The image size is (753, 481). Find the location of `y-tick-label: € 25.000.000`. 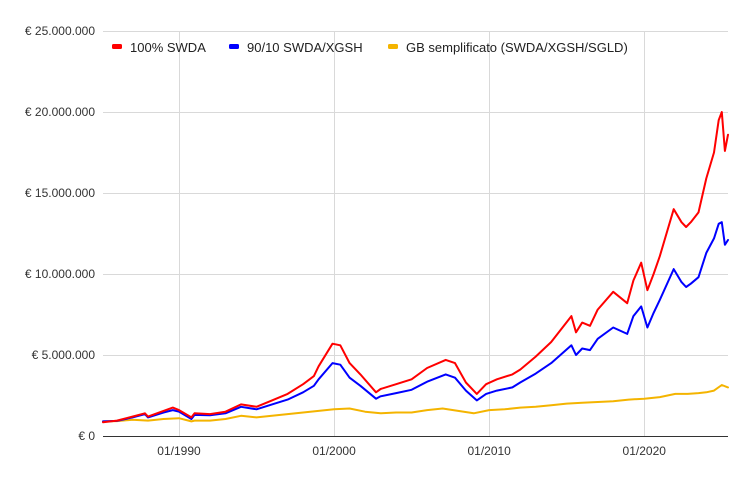

y-tick-label: € 25.000.000 is located at coordinates (60, 31).